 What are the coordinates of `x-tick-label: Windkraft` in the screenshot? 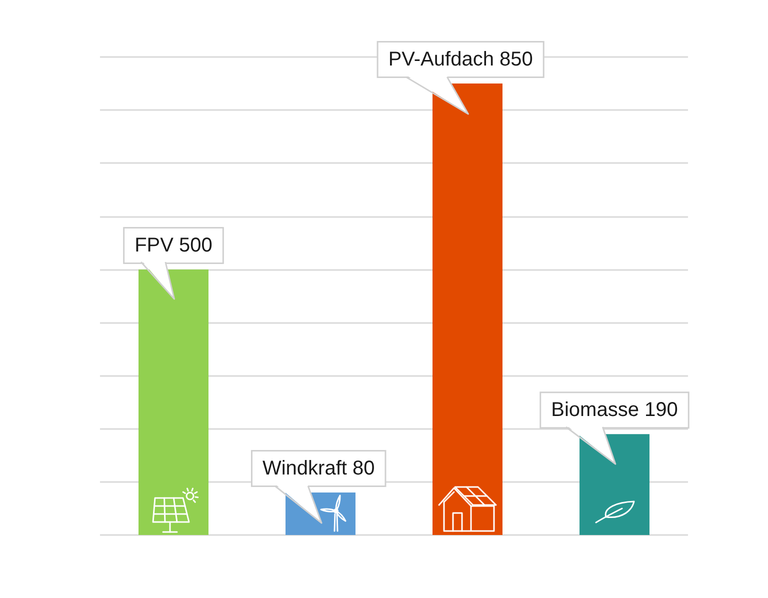 It's located at (307, 469).